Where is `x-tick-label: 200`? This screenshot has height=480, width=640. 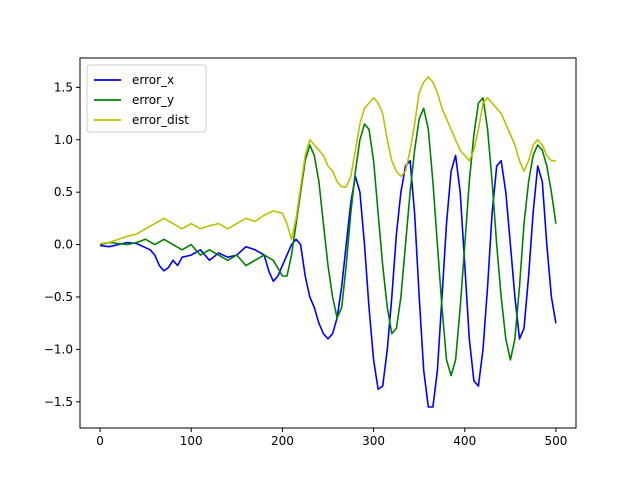 x-tick-label: 200 is located at coordinates (282, 441).